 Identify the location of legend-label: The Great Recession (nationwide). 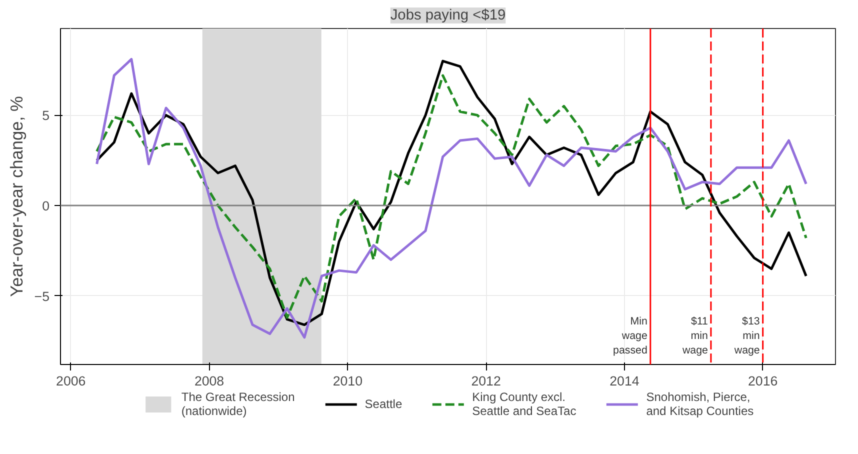
(238, 404).